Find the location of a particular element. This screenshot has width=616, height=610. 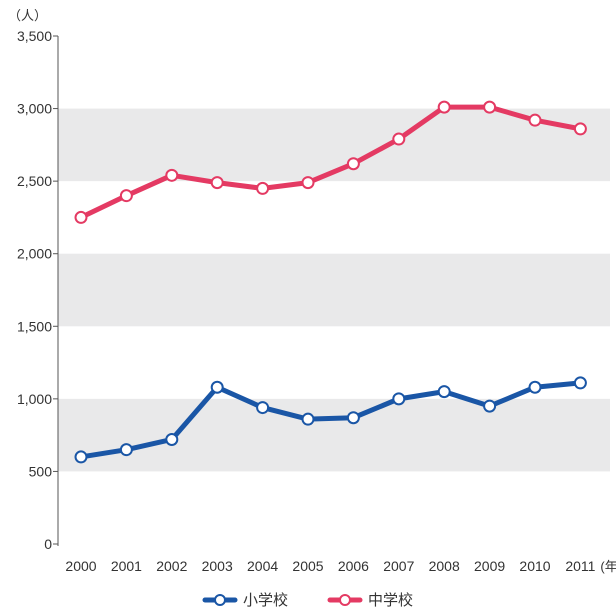

y-tick-label: 2,000 is located at coordinates (34, 254).